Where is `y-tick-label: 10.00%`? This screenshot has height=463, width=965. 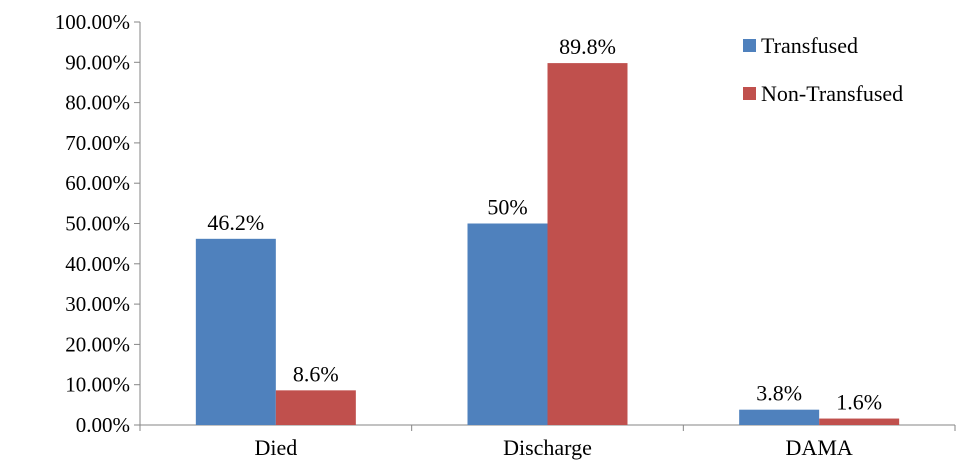 y-tick-label: 10.00% is located at coordinates (97, 385).